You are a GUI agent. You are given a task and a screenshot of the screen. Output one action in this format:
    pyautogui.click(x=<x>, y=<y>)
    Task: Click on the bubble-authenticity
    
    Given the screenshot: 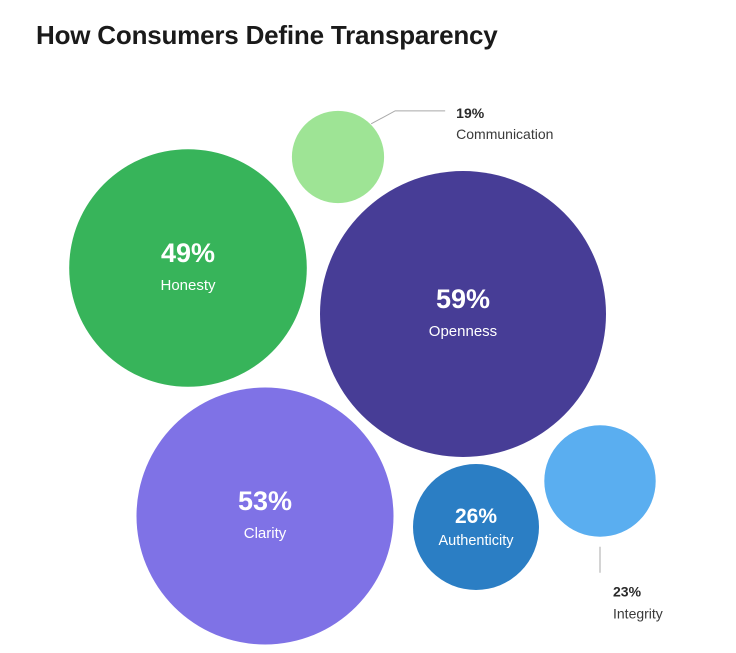 What is the action you would take?
    pyautogui.click(x=476, y=527)
    